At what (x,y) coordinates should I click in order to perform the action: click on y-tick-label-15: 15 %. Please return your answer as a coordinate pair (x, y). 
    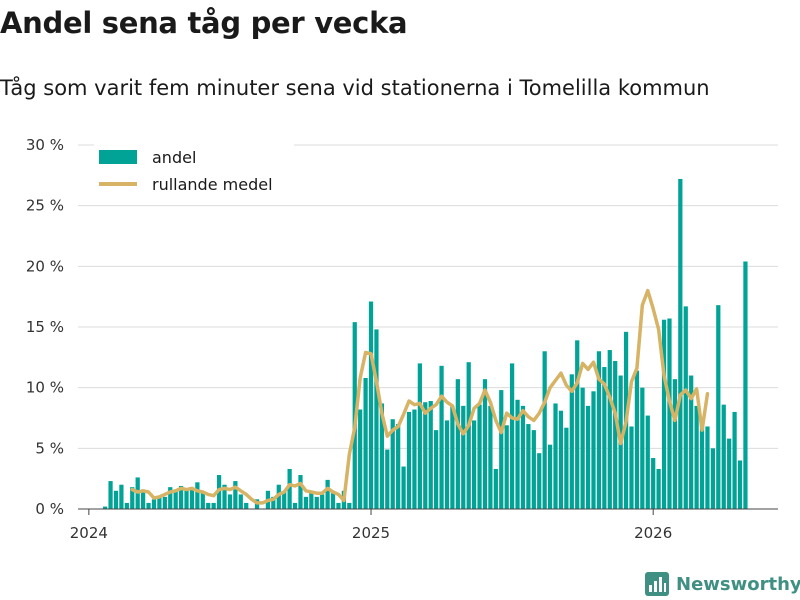
    Looking at the image, I should click on (45, 327).